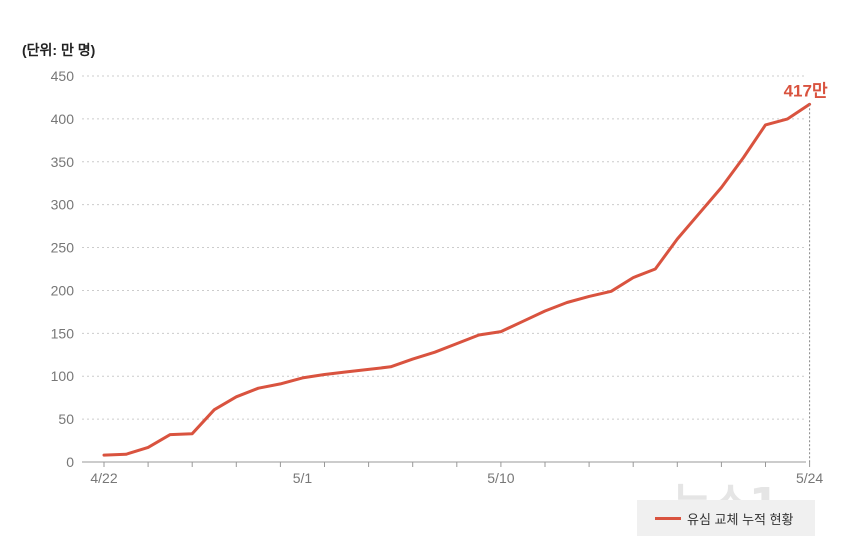 Image resolution: width=860 pixels, height=552 pixels. What do you see at coordinates (500, 478) in the screenshot?
I see `x-tick-label: 5/10` at bounding box center [500, 478].